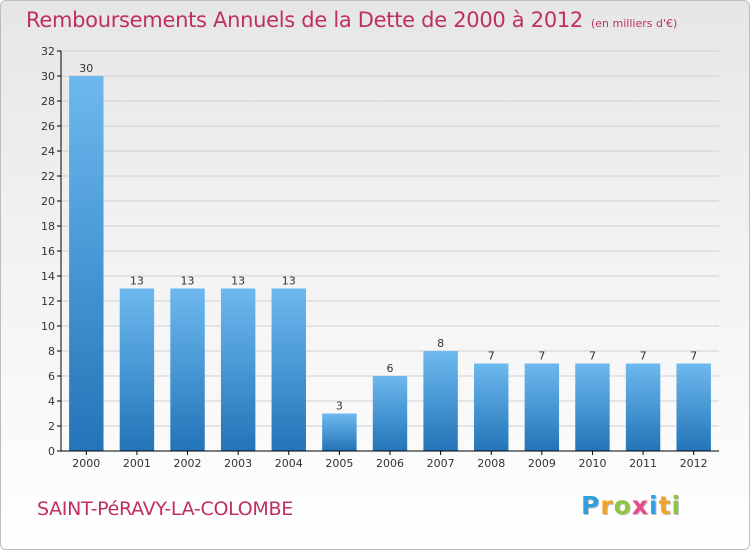 This screenshot has width=750, height=550. What do you see at coordinates (187, 369) in the screenshot?
I see `bar-2002` at bounding box center [187, 369].